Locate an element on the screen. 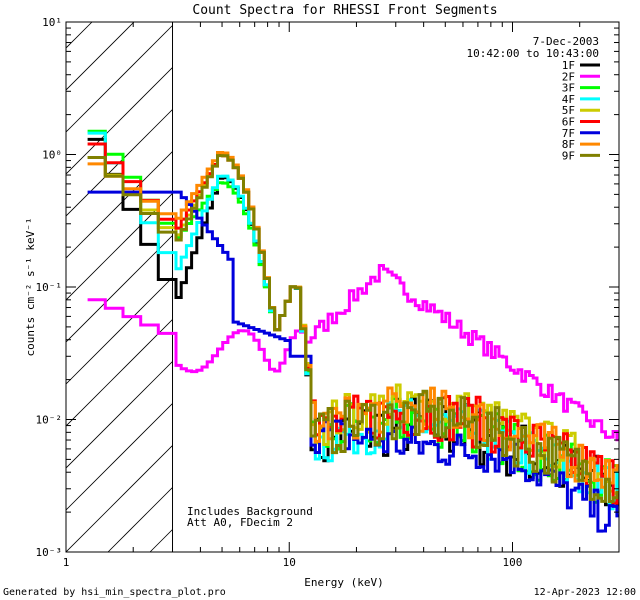 The width and height of the screenshot is (640, 600). chart-title: Count Spectra for RHESSI Front Segments is located at coordinates (344, 10).